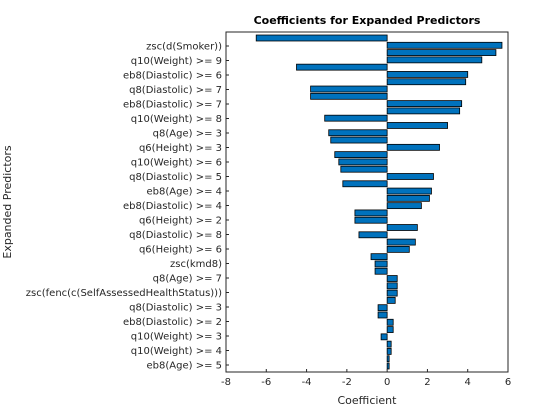 This screenshot has width=560, height=420. I want to click on x-tick-label: -2, so click(347, 382).